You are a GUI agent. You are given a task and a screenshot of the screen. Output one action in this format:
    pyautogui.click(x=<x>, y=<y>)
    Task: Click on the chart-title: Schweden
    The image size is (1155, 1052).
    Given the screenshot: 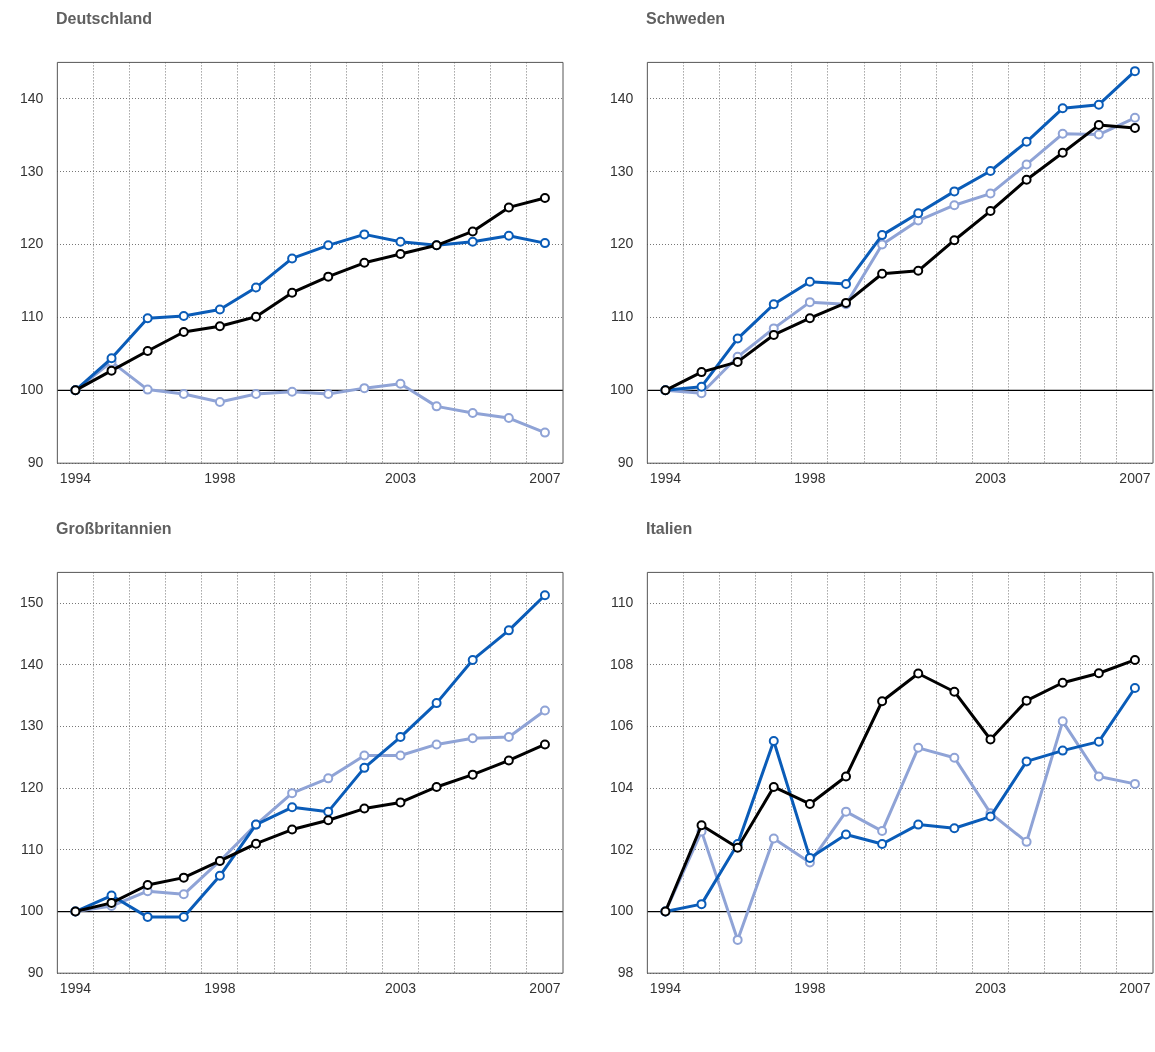 What is the action you would take?
    pyautogui.click(x=686, y=19)
    